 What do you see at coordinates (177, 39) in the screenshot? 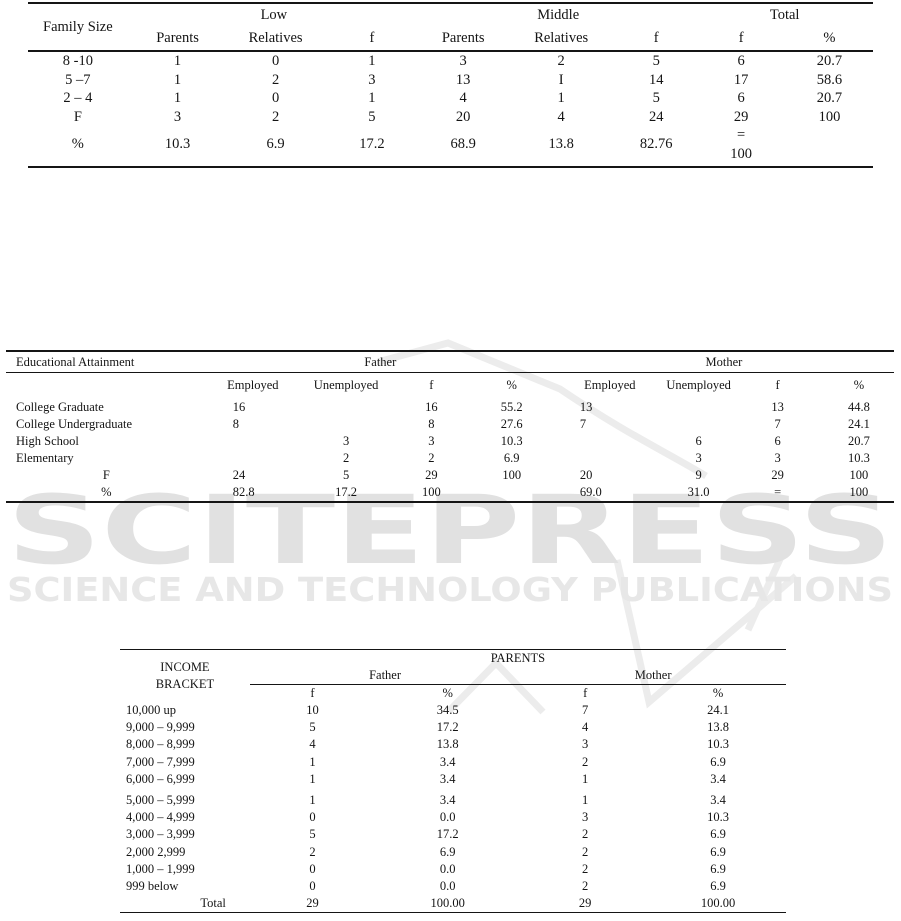
I see `column-header: Parents` at bounding box center [177, 39].